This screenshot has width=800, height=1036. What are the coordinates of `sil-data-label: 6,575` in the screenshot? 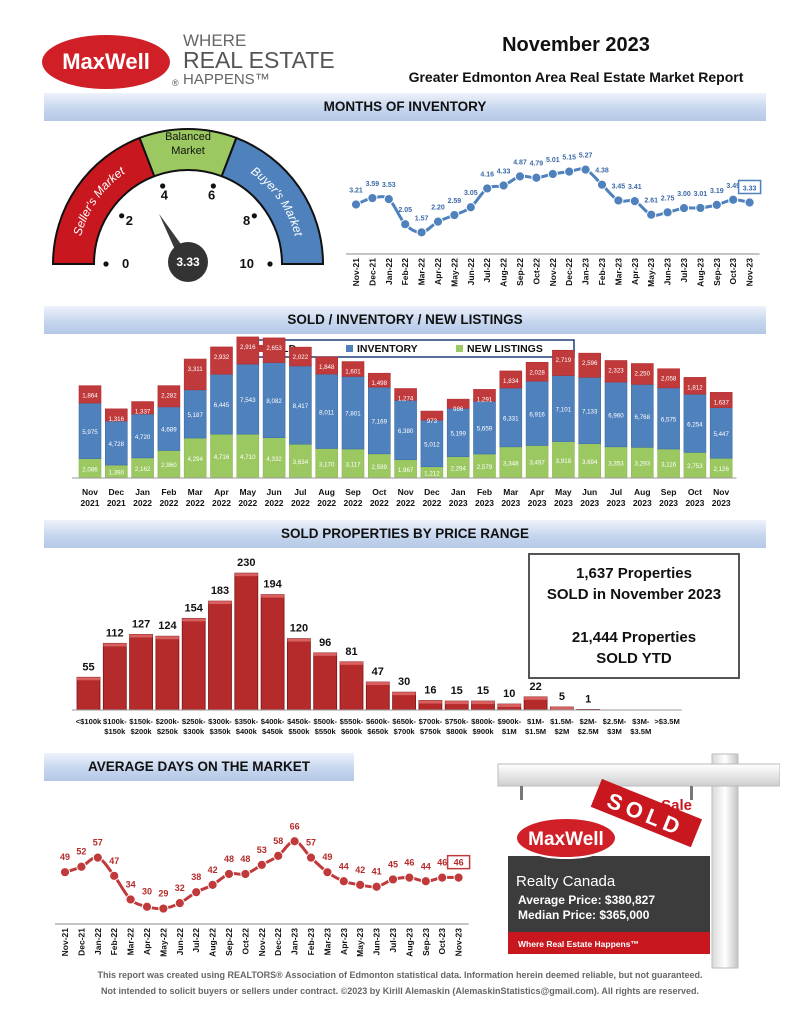 It's located at (669, 419).